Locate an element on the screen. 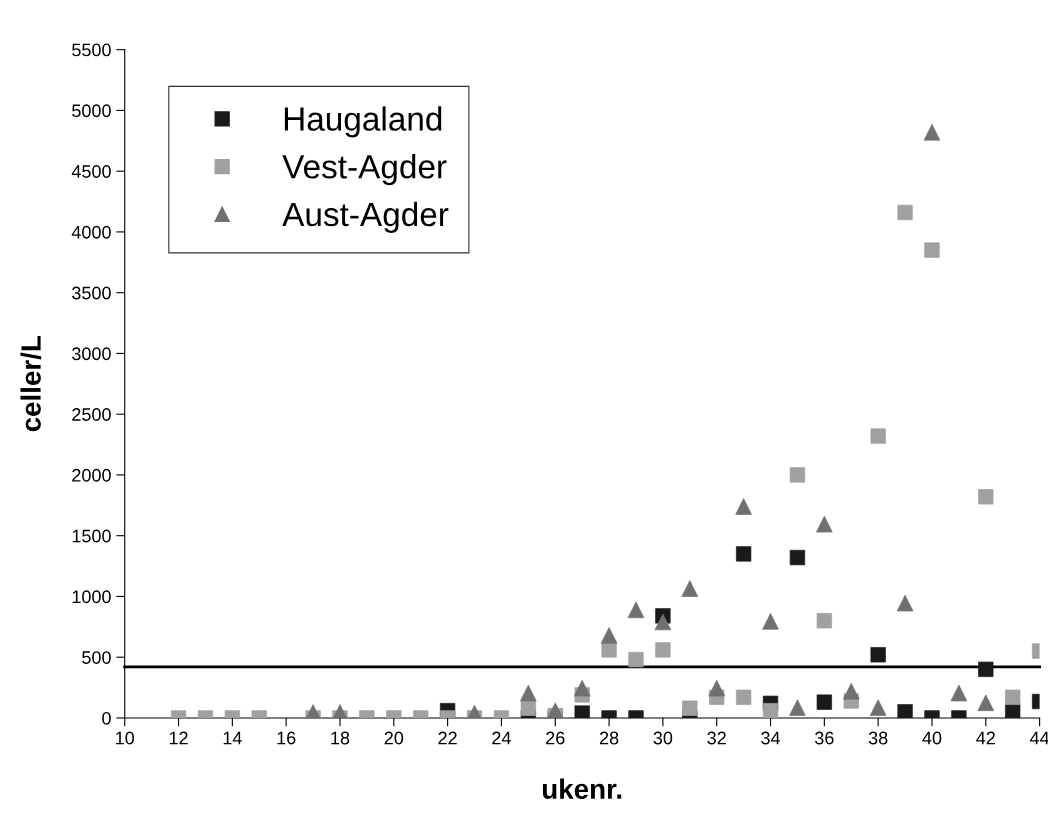 The image size is (1048, 814). y-axis-title: celler/L is located at coordinates (31, 384).